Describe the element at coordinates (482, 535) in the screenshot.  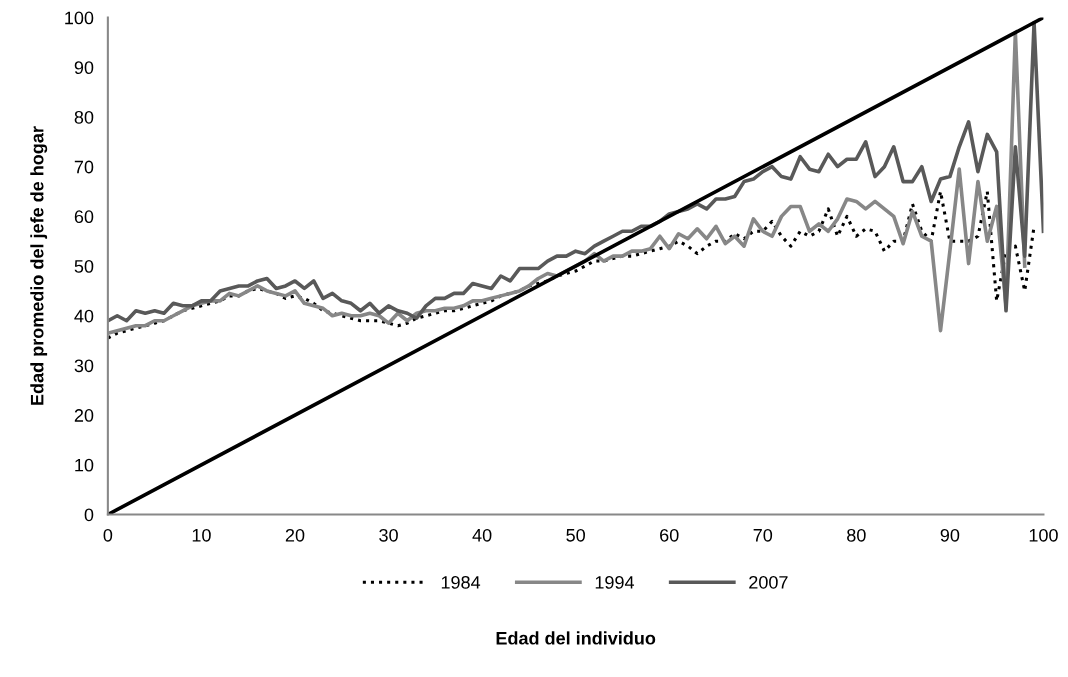
I see `x-tick-label: 40` at that location.